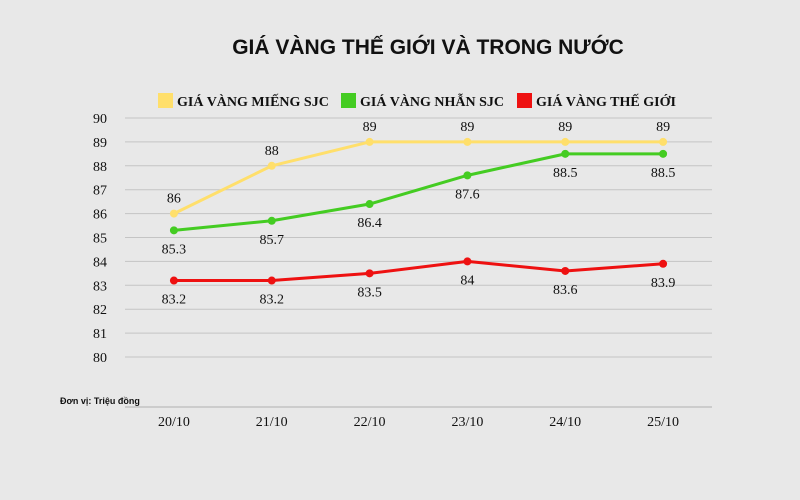  Describe the element at coordinates (100, 401) in the screenshot. I see `unit-note: Đơn vị: Triệu đồng` at that location.